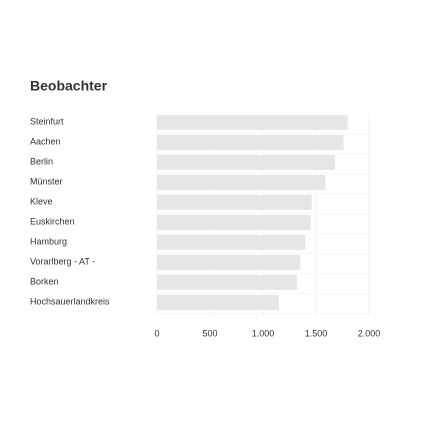 The width and height of the screenshot is (427, 427). What do you see at coordinates (209, 333) in the screenshot?
I see `x-tick-label: 500` at bounding box center [209, 333].